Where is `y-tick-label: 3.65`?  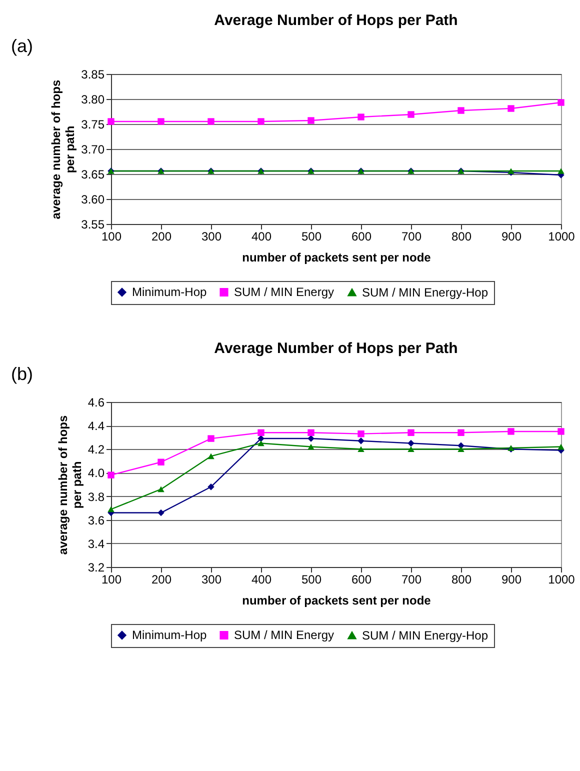 y-tick-label: 3.65 is located at coordinates (93, 175).